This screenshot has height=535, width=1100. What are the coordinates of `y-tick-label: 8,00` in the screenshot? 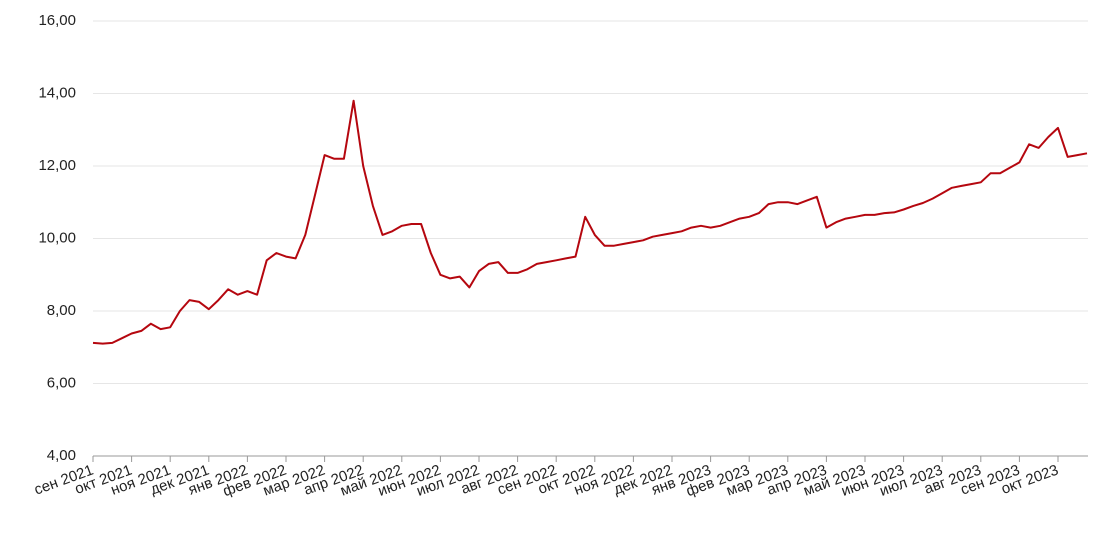 It's located at (61, 310).